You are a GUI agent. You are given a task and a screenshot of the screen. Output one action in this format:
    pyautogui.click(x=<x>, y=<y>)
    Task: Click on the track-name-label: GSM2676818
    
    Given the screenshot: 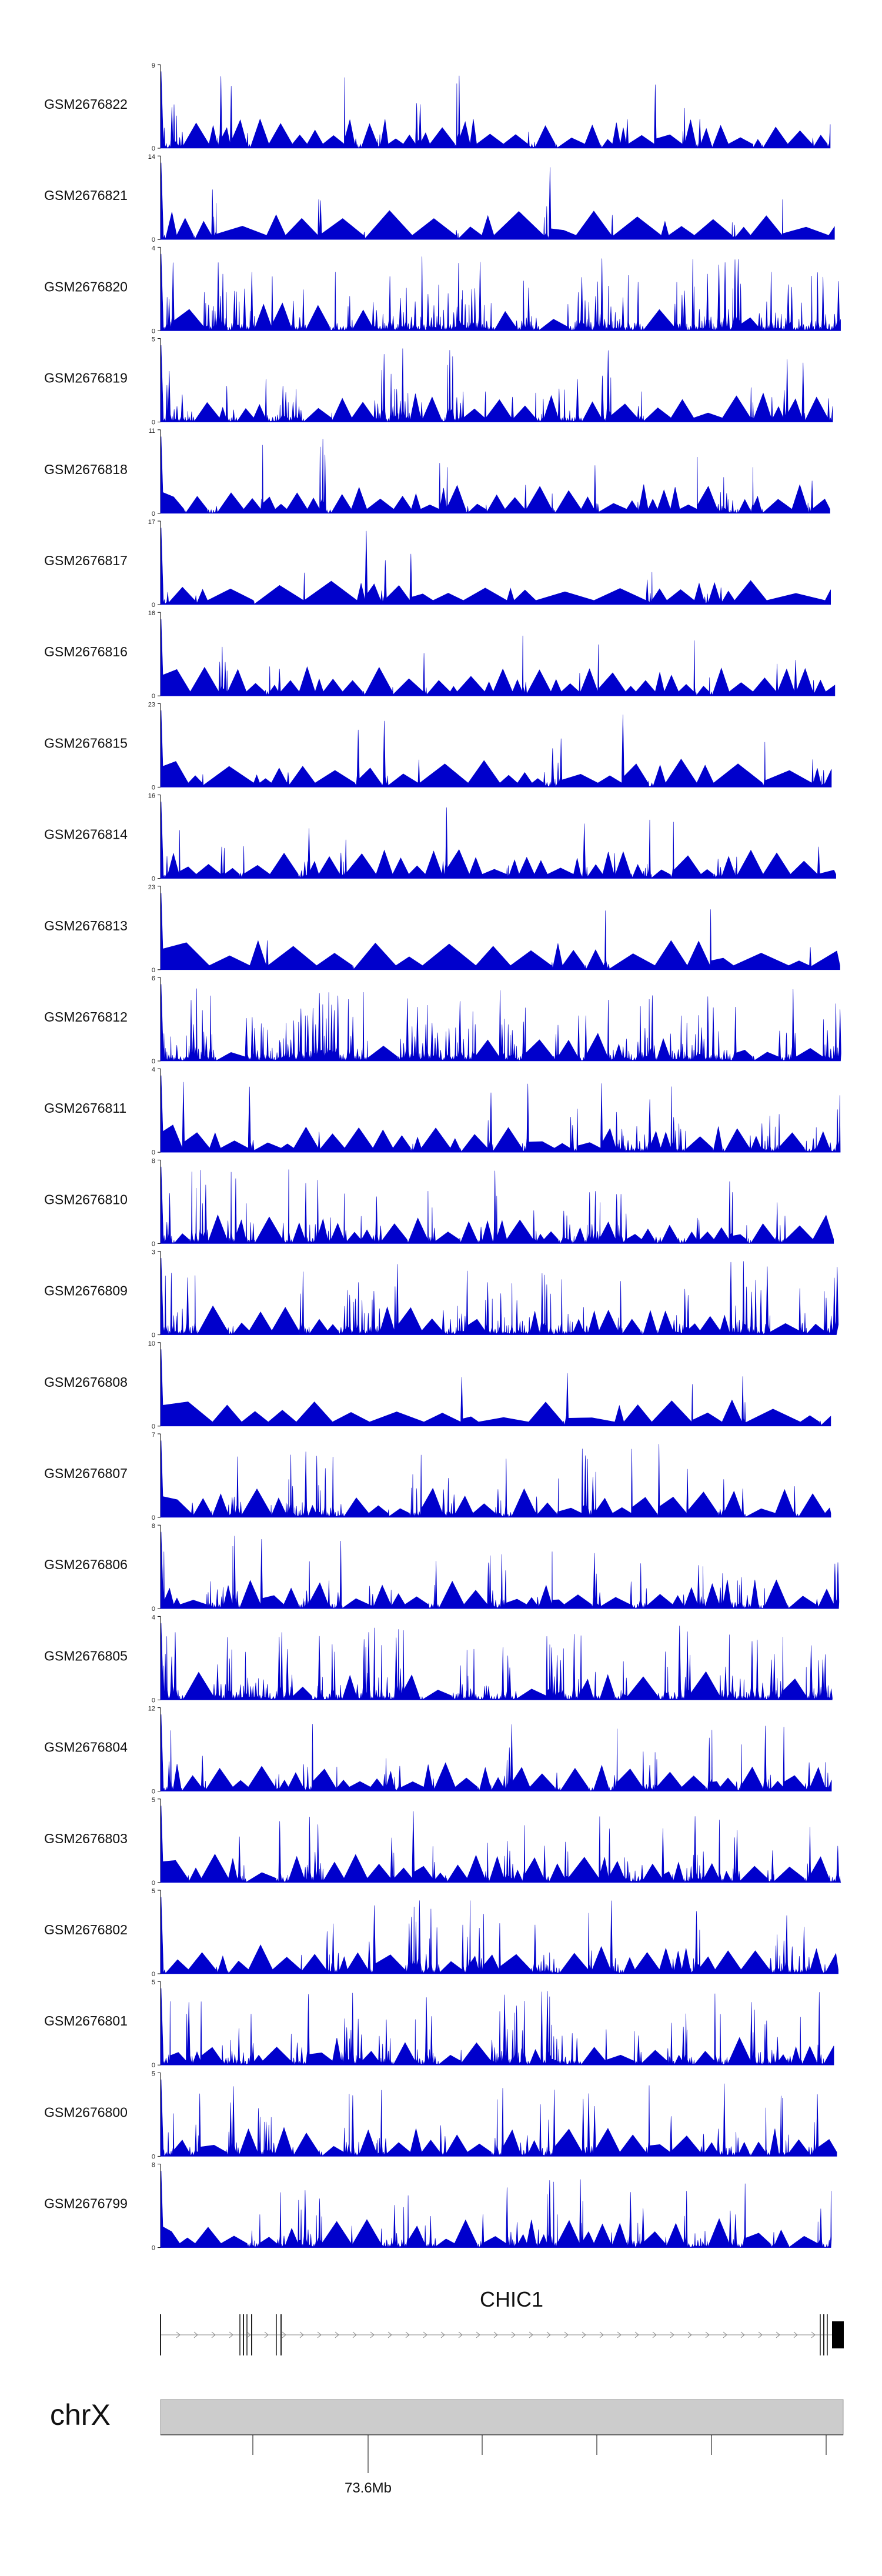 What is the action you would take?
    pyautogui.click(x=86, y=469)
    